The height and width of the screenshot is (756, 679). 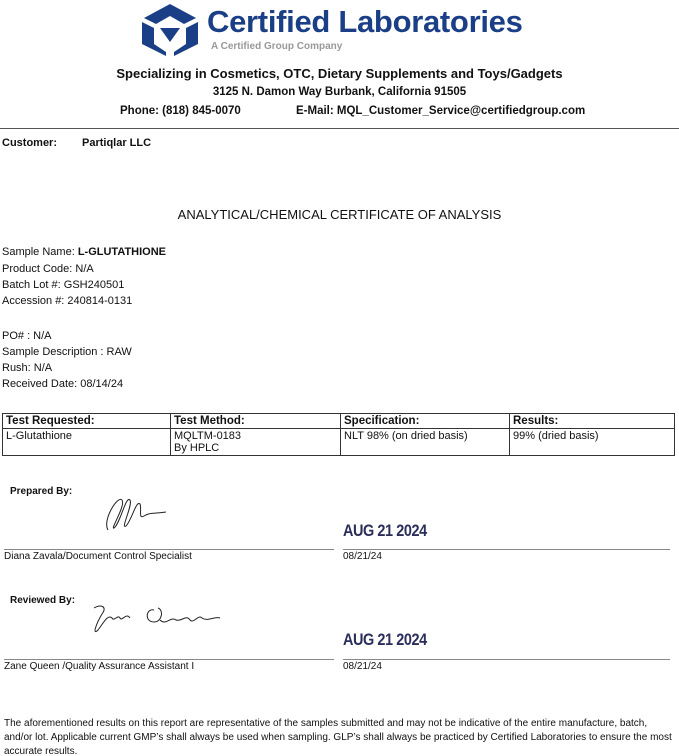 What do you see at coordinates (122, 252) in the screenshot?
I see `sample-name-value: L-GLUTATHIONE` at bounding box center [122, 252].